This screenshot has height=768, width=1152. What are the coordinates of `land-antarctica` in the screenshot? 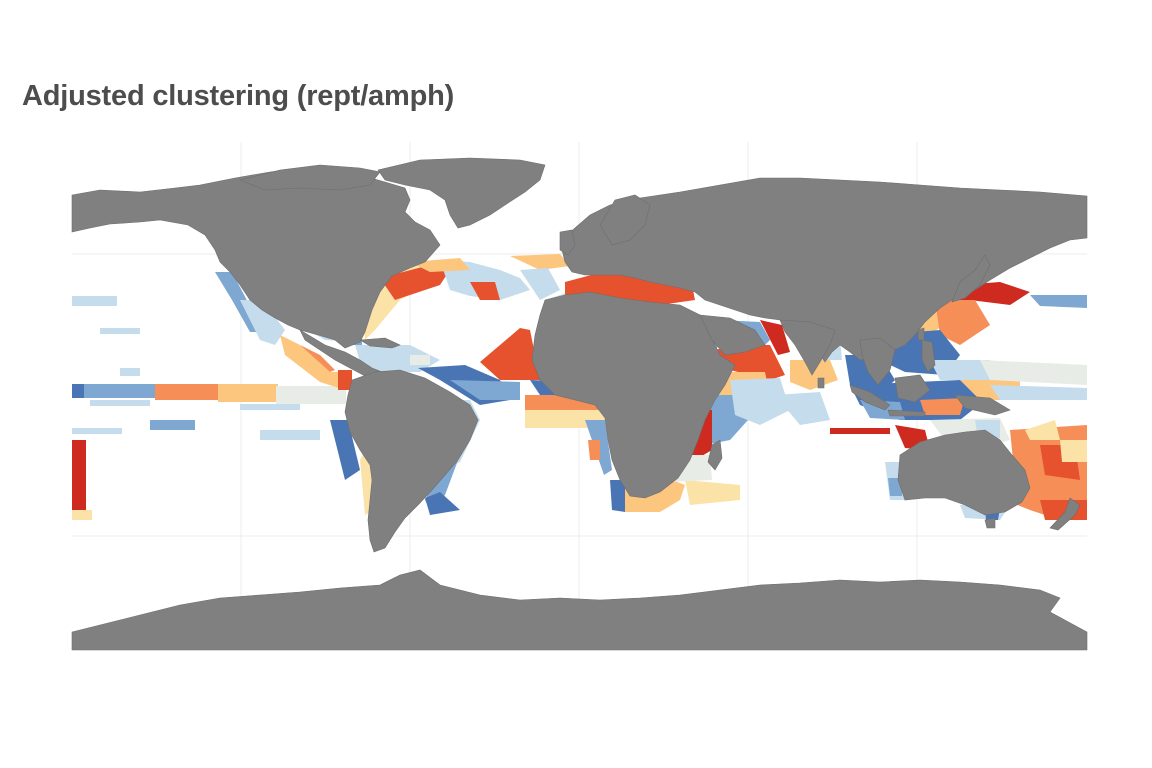 It's located at (579, 610).